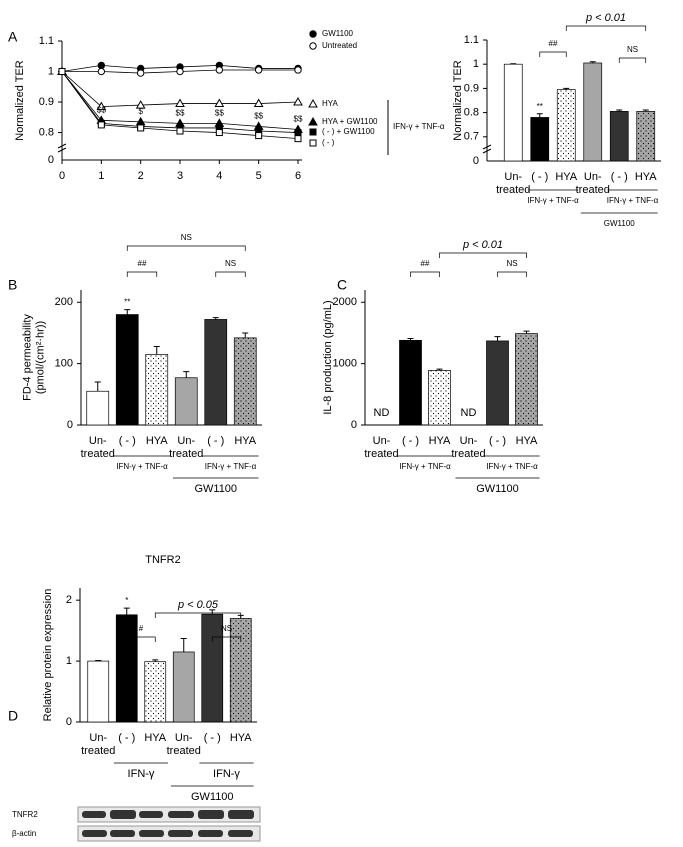 The image size is (683, 847). Describe the element at coordinates (342, 285) in the screenshot. I see `panel-label: C` at that location.